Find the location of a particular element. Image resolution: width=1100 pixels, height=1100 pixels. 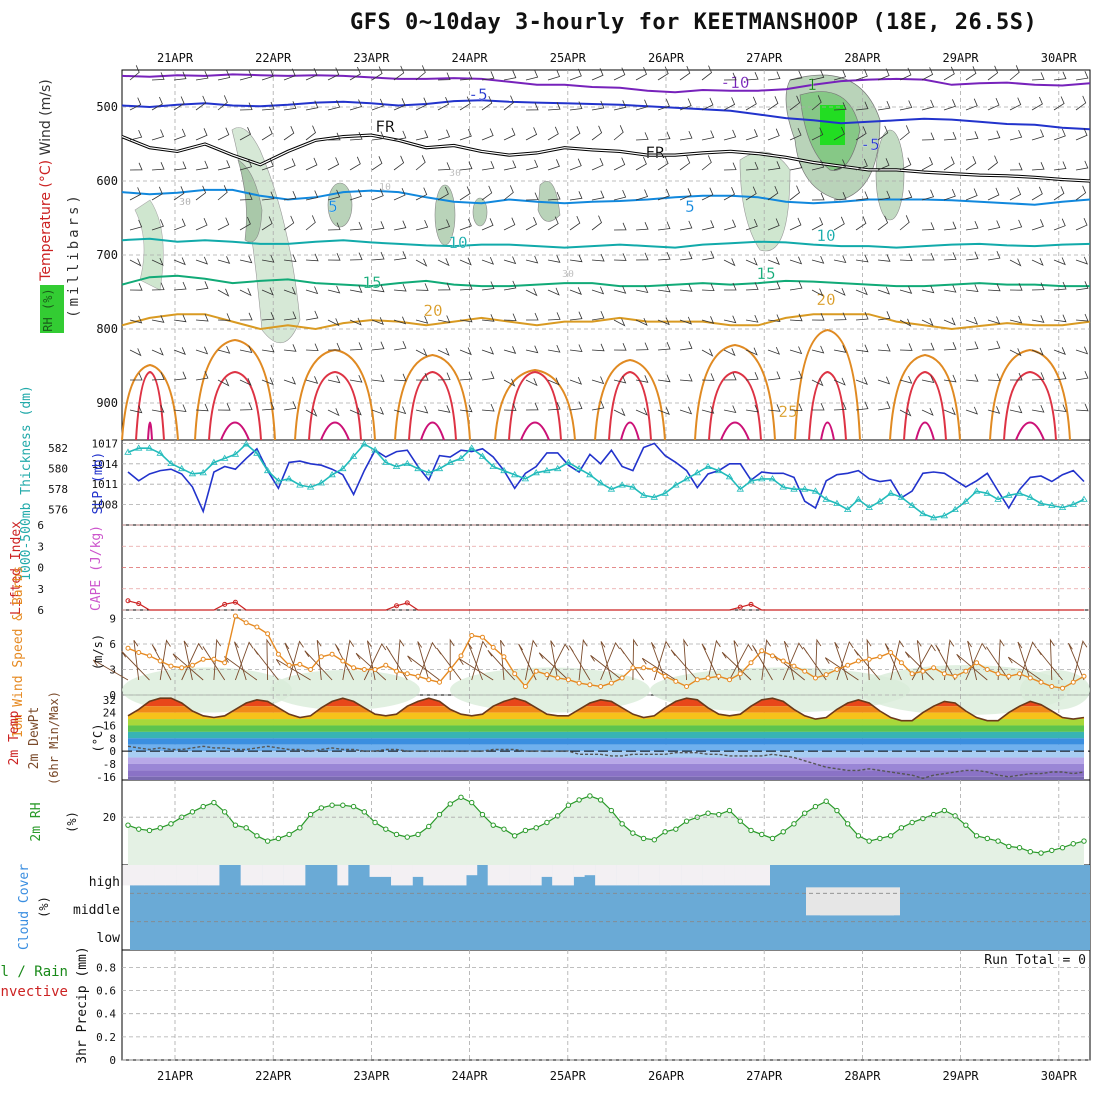

rh-shade-band is located at coordinates (345, 690).